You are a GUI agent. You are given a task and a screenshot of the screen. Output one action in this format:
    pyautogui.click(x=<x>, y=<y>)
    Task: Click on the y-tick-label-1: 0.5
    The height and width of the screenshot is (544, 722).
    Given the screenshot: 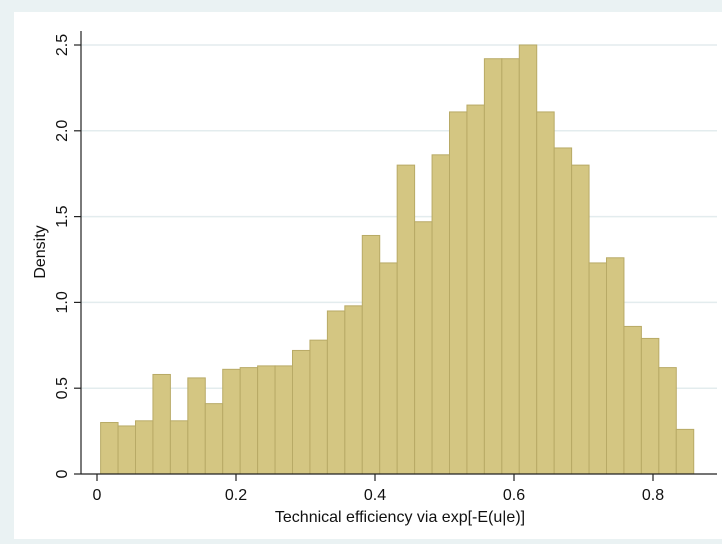 What is the action you would take?
    pyautogui.click(x=62, y=388)
    